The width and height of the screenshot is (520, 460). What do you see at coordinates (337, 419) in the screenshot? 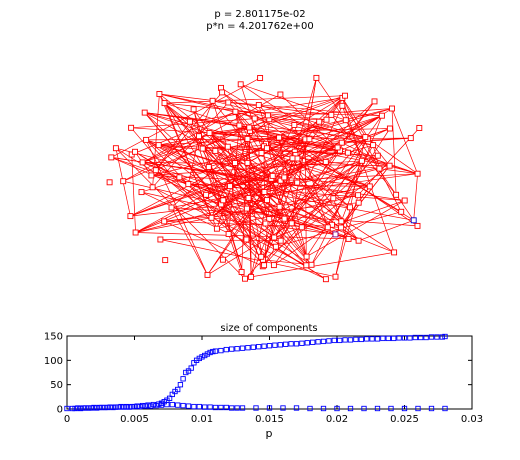
I see `x-tick-label: 0.02` at bounding box center [337, 419].